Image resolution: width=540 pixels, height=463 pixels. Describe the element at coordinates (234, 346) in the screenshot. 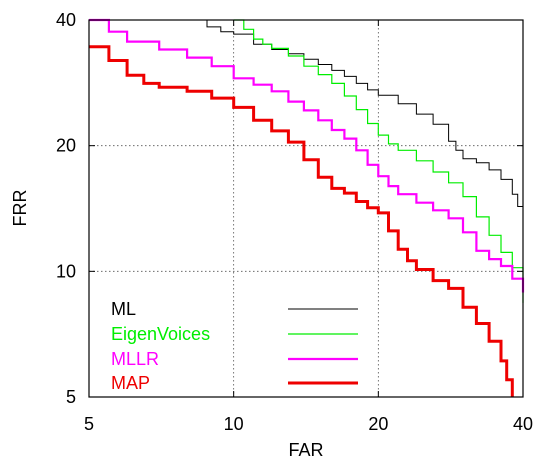

I see `legend: ML EigenVoices MLLR MAP` at that location.